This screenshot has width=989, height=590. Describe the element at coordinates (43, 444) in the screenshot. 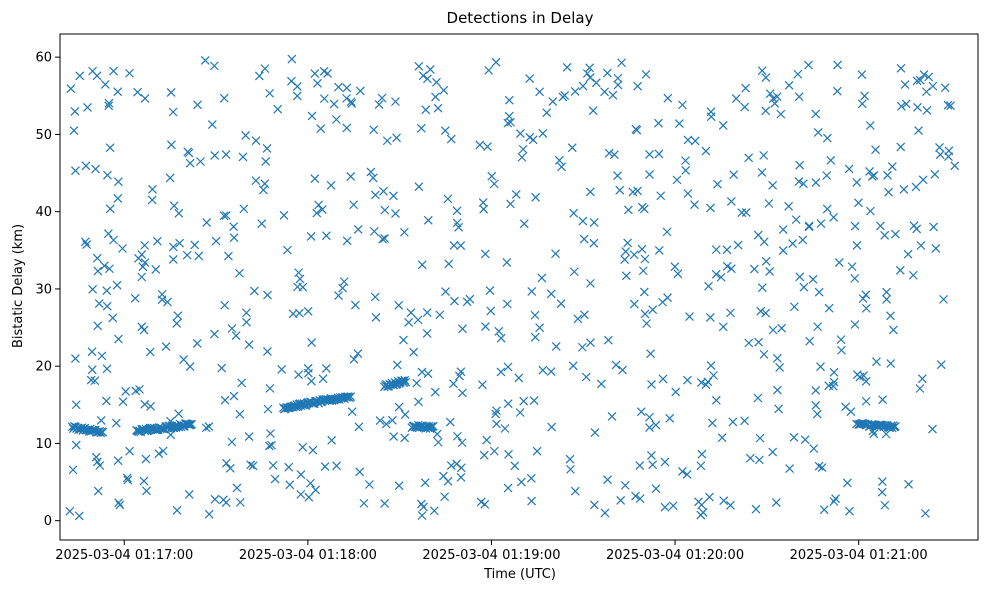

I see `y-tick-label: 10` at that location.